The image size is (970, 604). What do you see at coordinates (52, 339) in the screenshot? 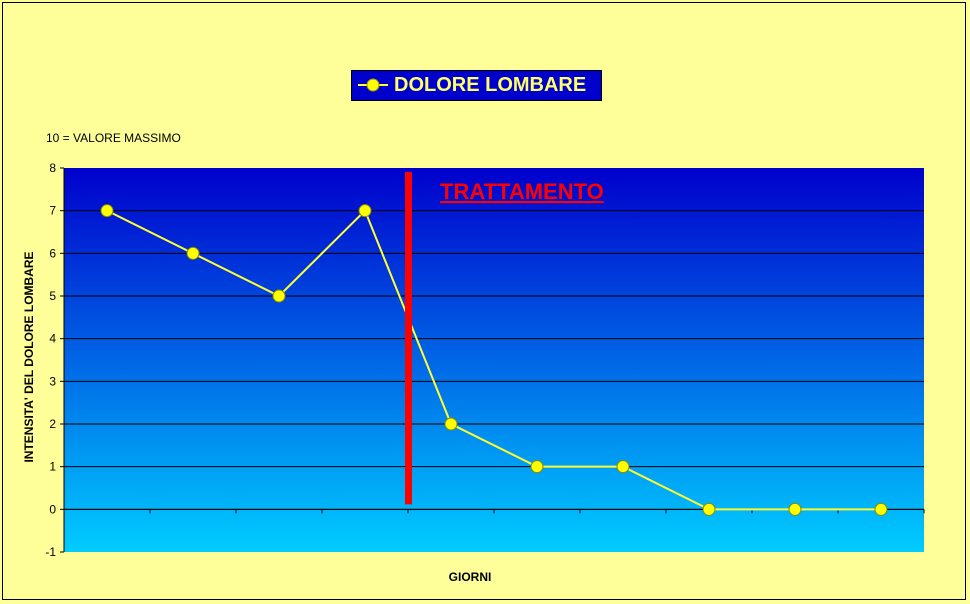
I see `y-tick-label: 4` at bounding box center [52, 339].